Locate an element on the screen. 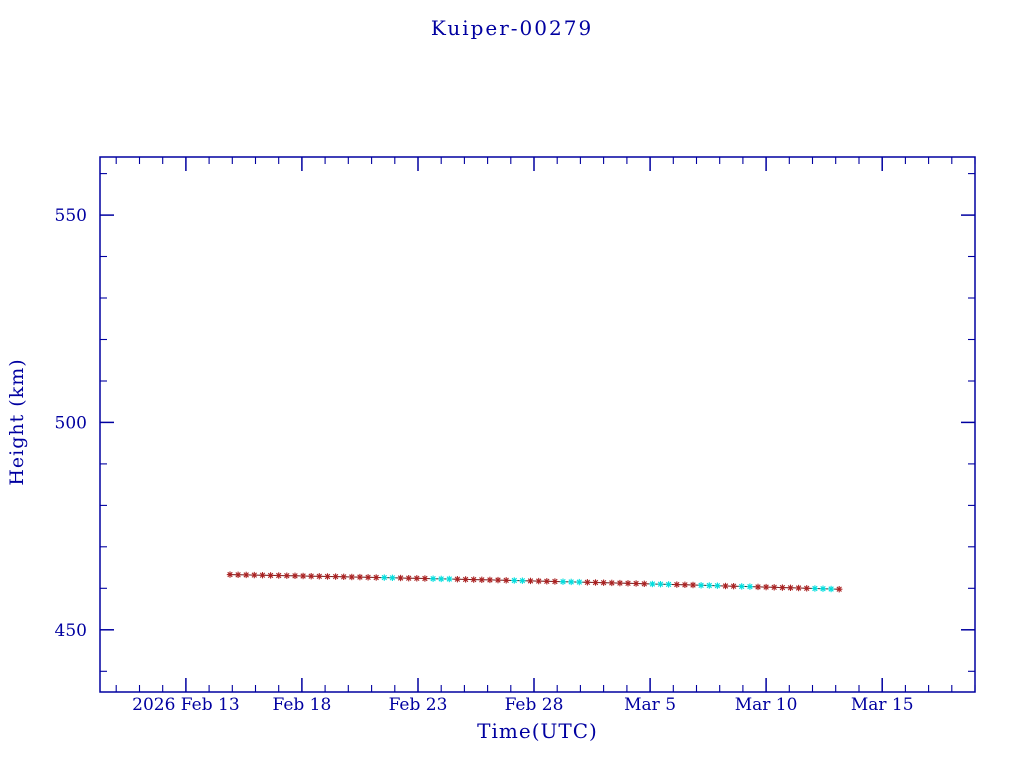  svg-text: Mar 10 is located at coordinates (766, 705).